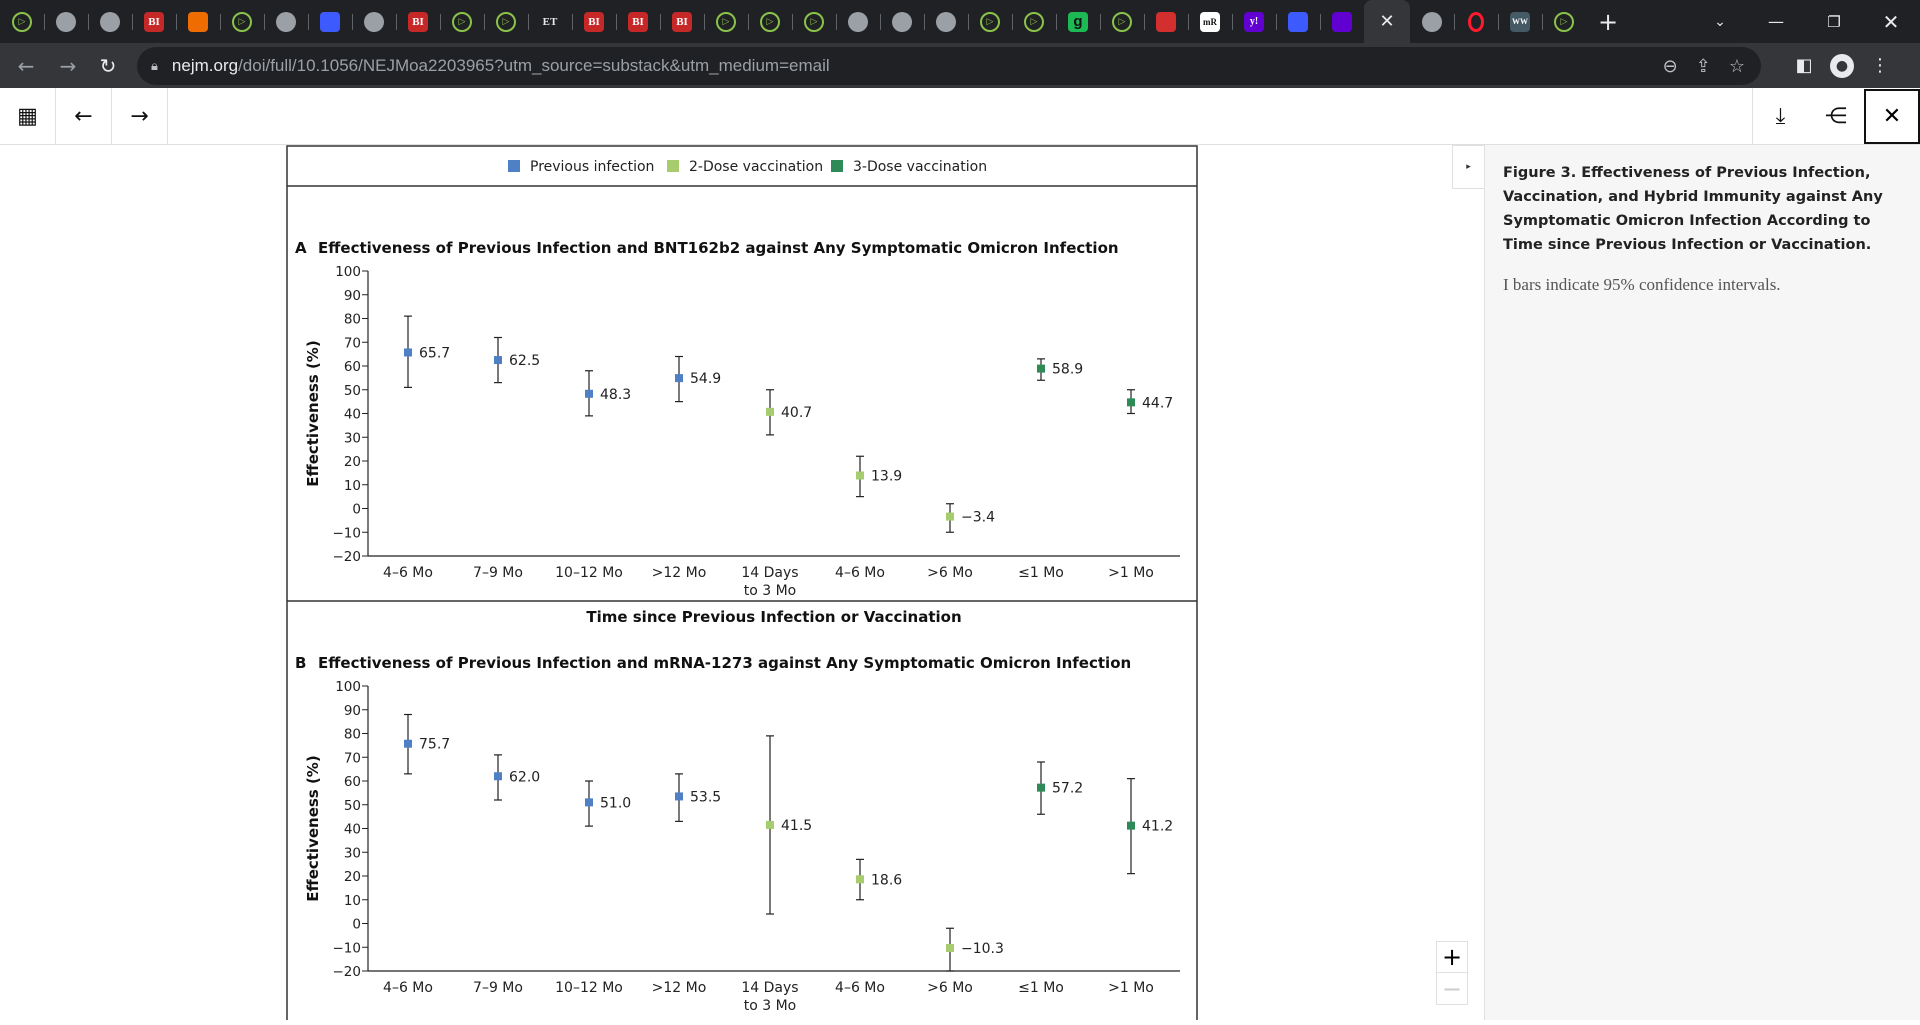 The image size is (1920, 1025). I want to click on browser-tab-9: BI, so click(418, 21).